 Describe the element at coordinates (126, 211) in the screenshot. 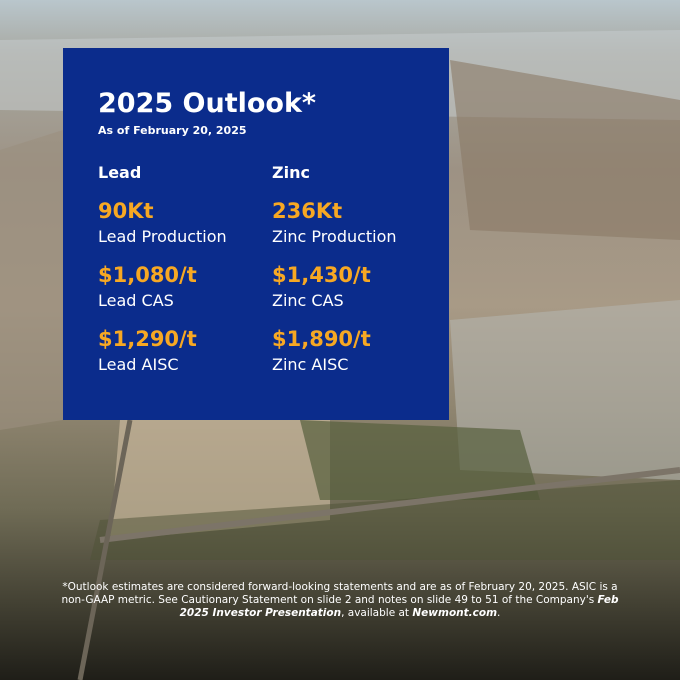

I see `metric-value: 90Kt` at that location.